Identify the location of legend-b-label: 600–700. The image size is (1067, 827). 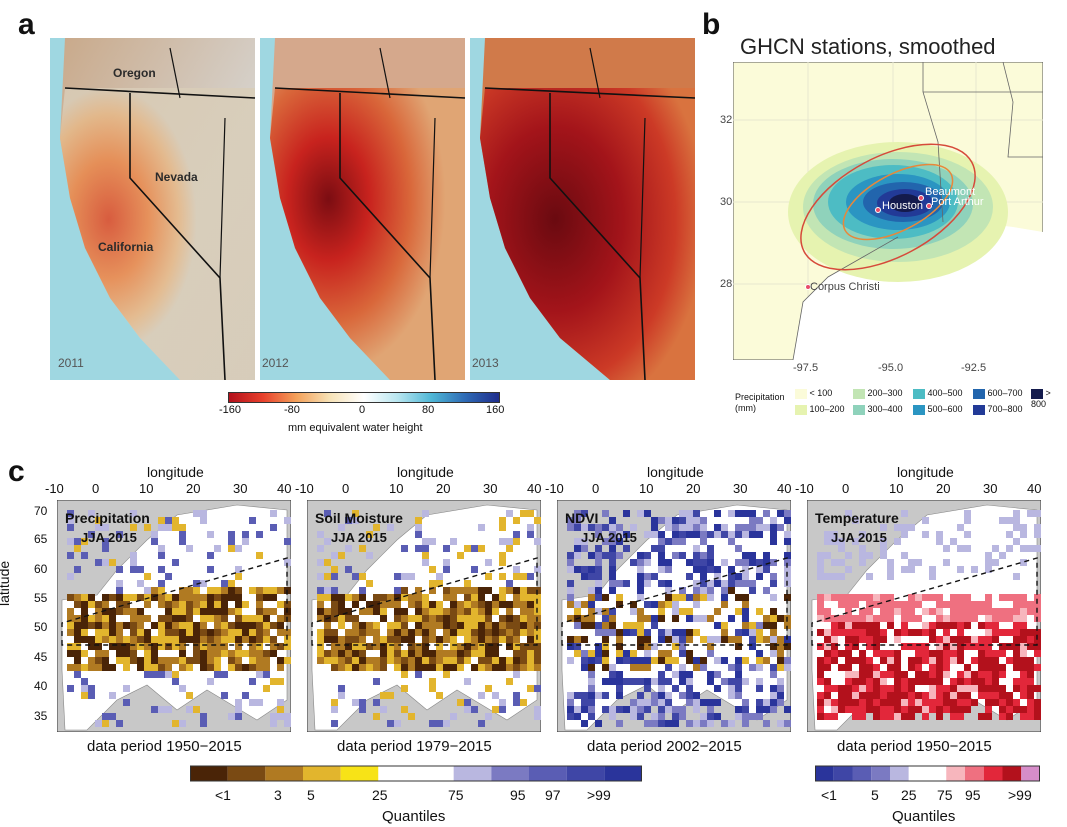
(1005, 393).